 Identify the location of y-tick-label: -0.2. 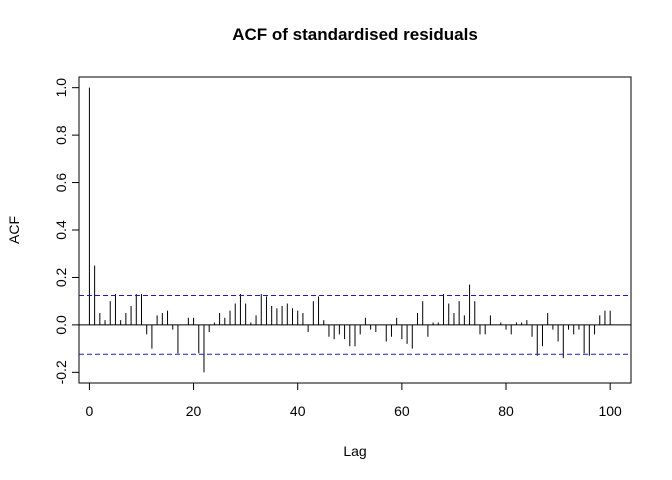
(61, 372).